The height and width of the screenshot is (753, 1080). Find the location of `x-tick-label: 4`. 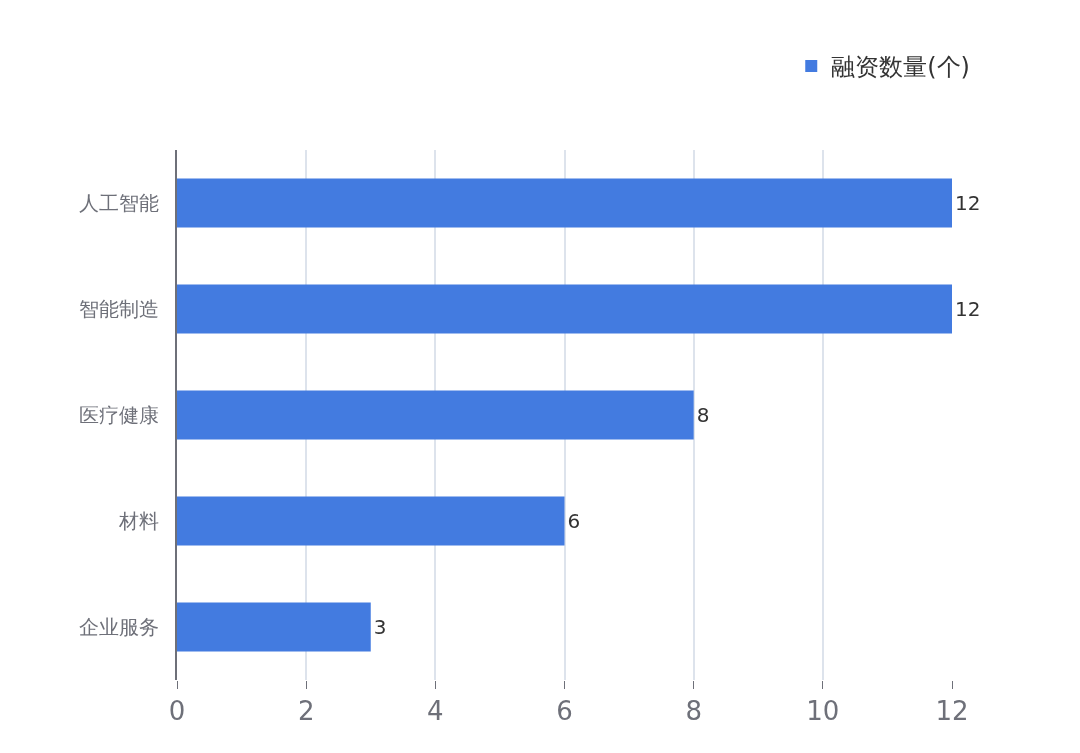

x-tick-label: 4 is located at coordinates (435, 711).